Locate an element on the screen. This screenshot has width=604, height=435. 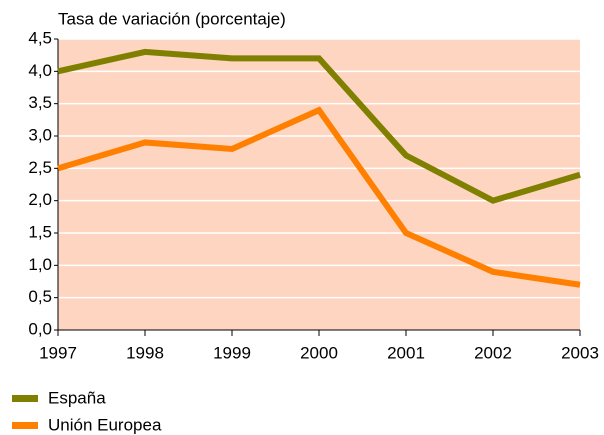
x-tick-label: 2003 is located at coordinates (580, 352).